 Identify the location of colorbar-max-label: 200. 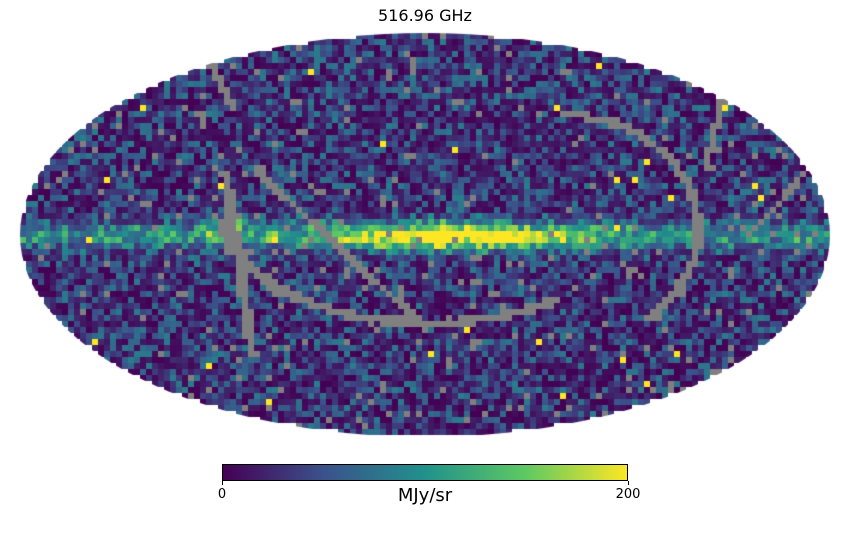
(628, 494).